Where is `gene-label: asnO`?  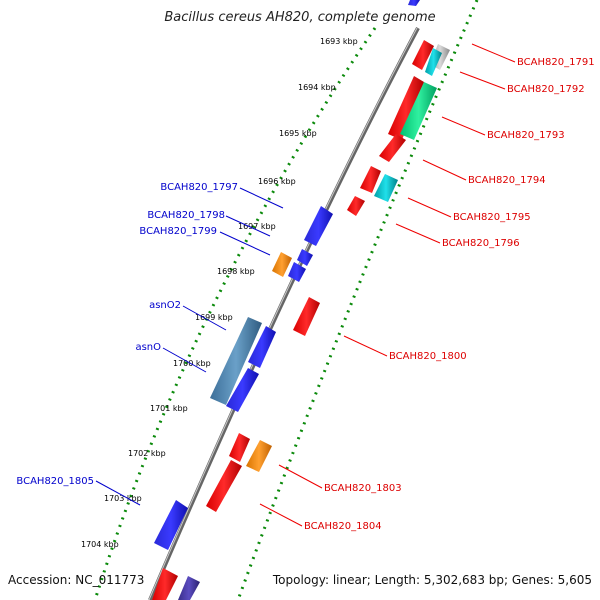 gene-label: asnO is located at coordinates (148, 347).